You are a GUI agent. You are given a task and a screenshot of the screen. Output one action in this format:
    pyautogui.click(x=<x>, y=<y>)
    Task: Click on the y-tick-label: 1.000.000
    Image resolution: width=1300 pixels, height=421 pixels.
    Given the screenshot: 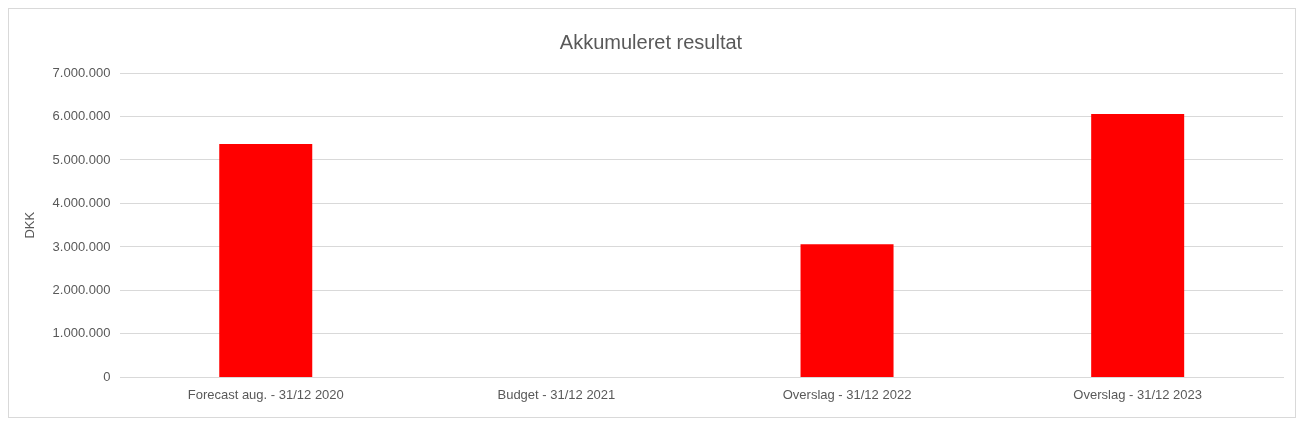 What is the action you would take?
    pyautogui.click(x=81, y=333)
    